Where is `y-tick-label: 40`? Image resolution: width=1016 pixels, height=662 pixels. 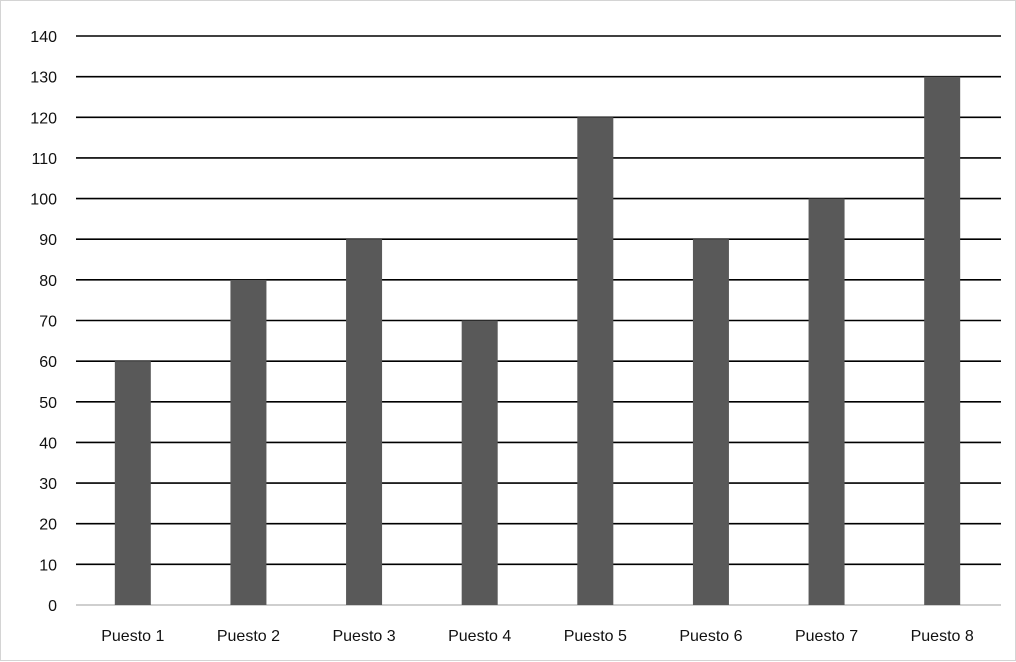 y-tick-label: 40 is located at coordinates (48, 443).